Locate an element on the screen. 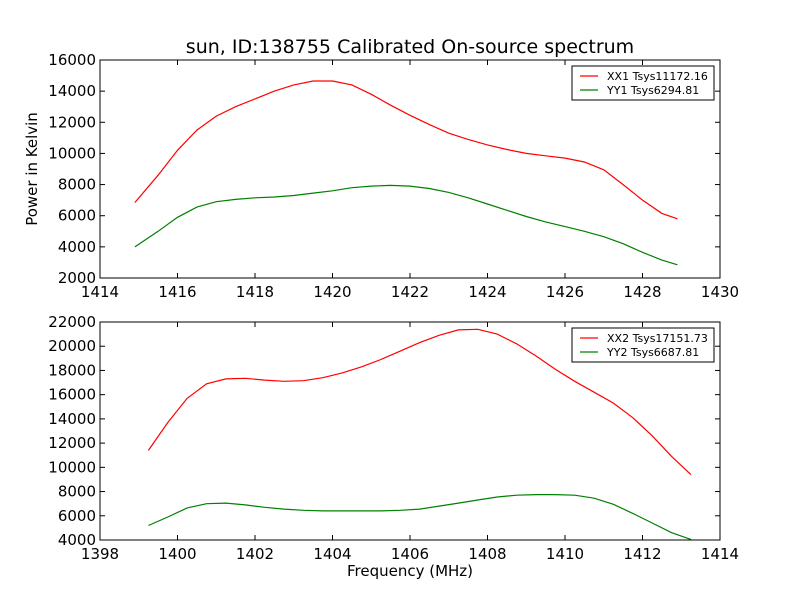 Image resolution: width=800 pixels, height=600 pixels. x-tick-label: 1410 is located at coordinates (565, 554).